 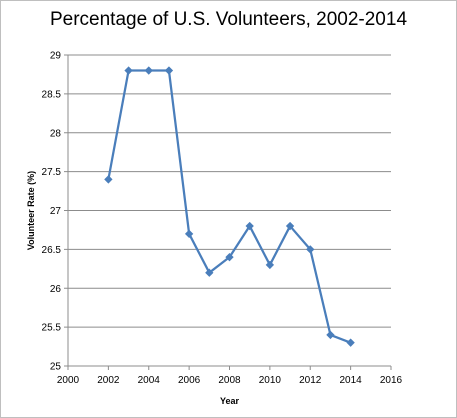 What do you see at coordinates (68, 380) in the screenshot?
I see `x-tick-label: 2000` at bounding box center [68, 380].